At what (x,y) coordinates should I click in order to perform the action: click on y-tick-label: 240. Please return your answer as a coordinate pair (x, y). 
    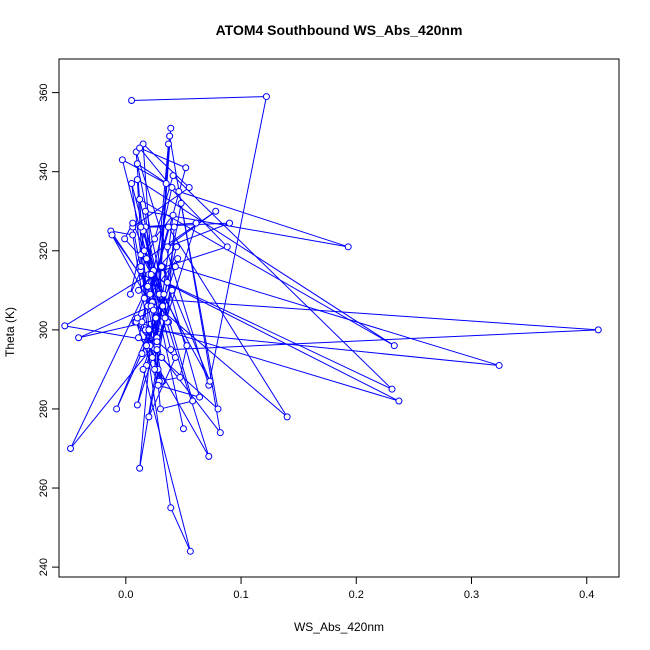
    Looking at the image, I should click on (44, 567).